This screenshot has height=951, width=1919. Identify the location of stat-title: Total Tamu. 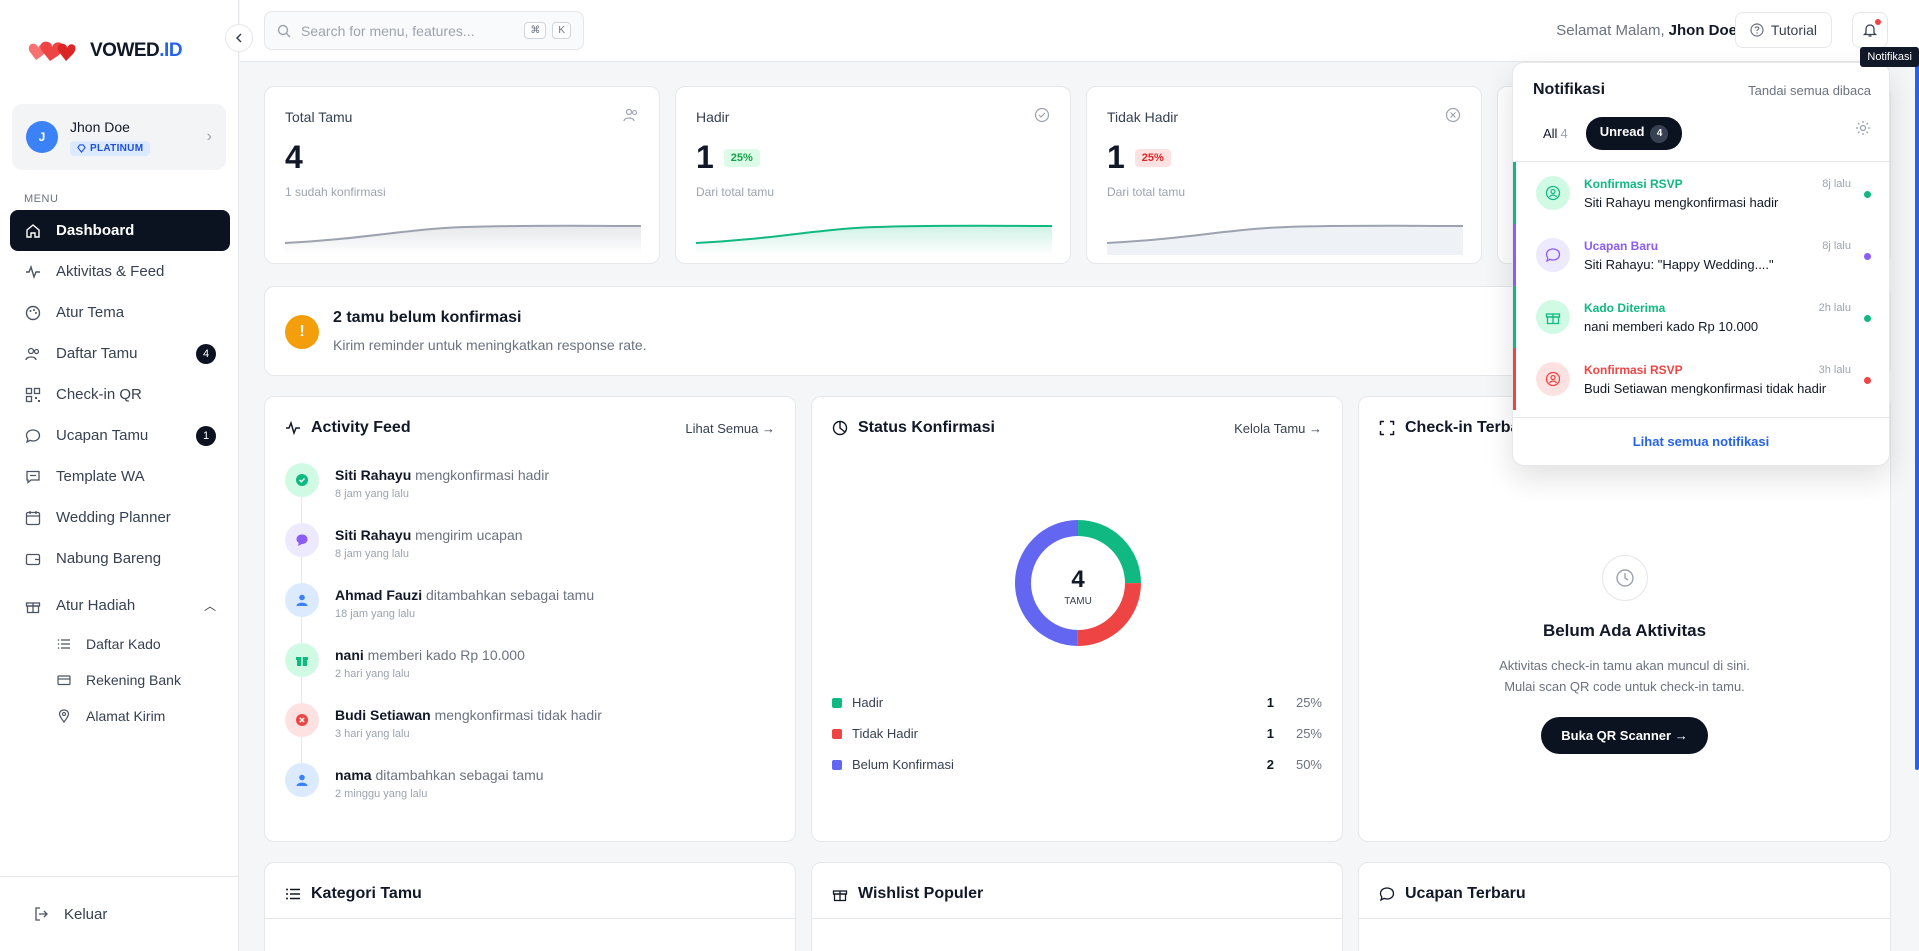
(319, 117).